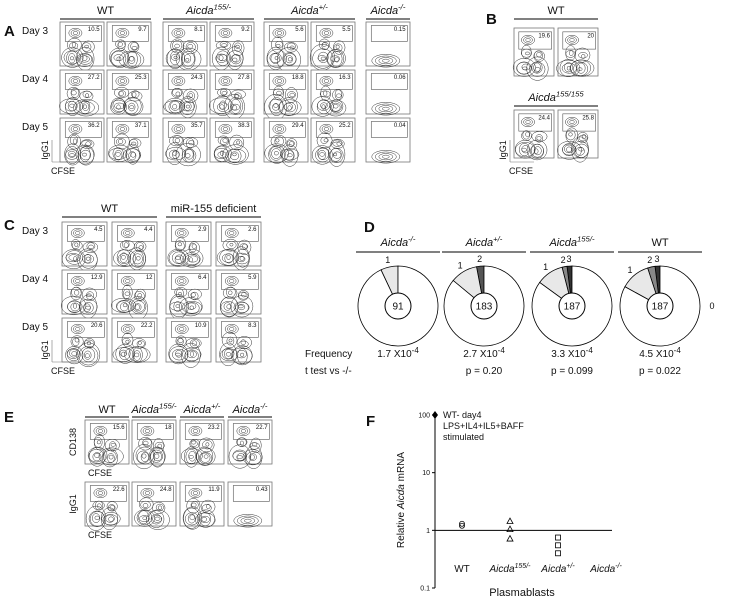 The width and height of the screenshot is (729, 603). What do you see at coordinates (35, 327) in the screenshot?
I see `row-label: Day 5` at bounding box center [35, 327].